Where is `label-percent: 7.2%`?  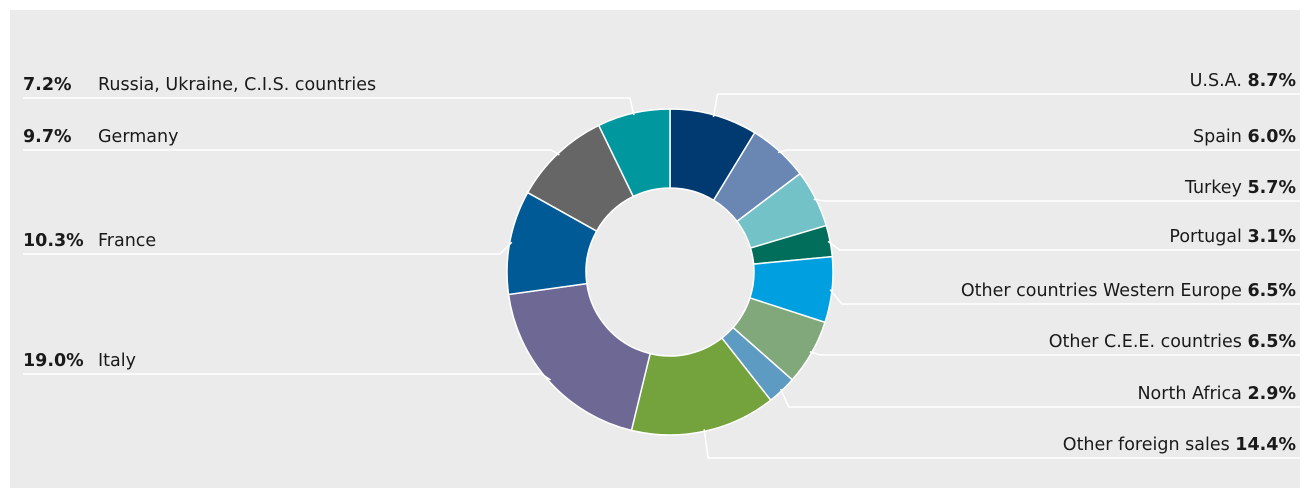 label-percent: 7.2% is located at coordinates (47, 85).